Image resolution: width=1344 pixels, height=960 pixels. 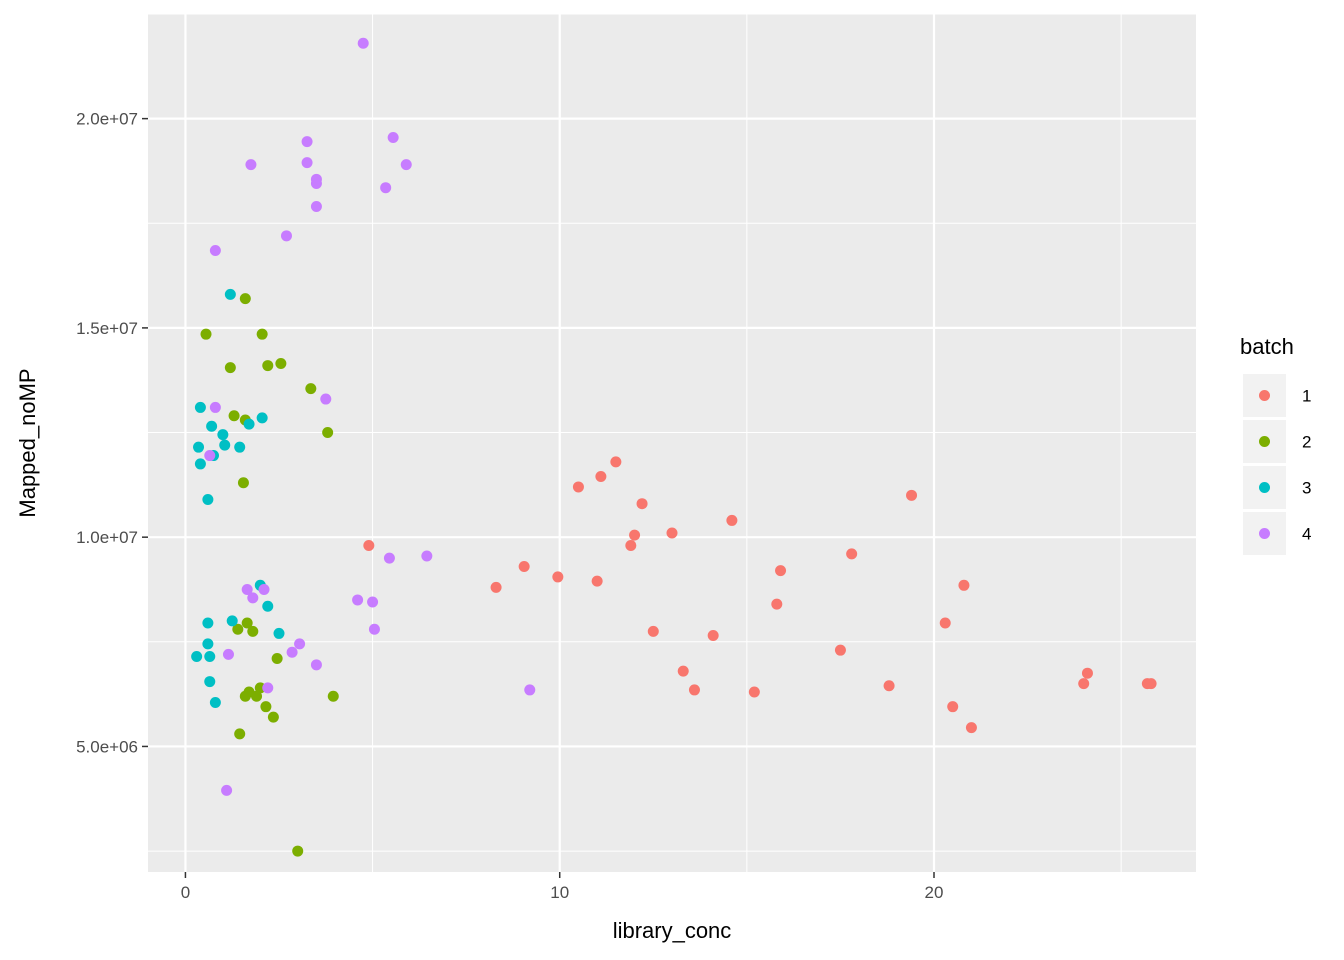 I want to click on x-tick-label: 10, so click(x=559, y=892).